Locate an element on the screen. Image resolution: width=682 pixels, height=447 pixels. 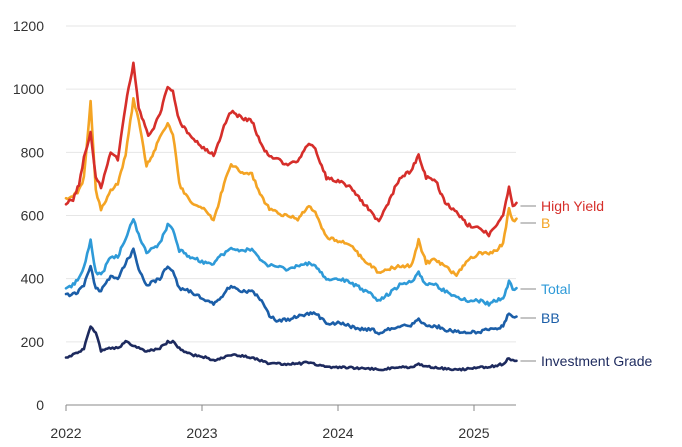
y-tick-label: 600 is located at coordinates (33, 216).